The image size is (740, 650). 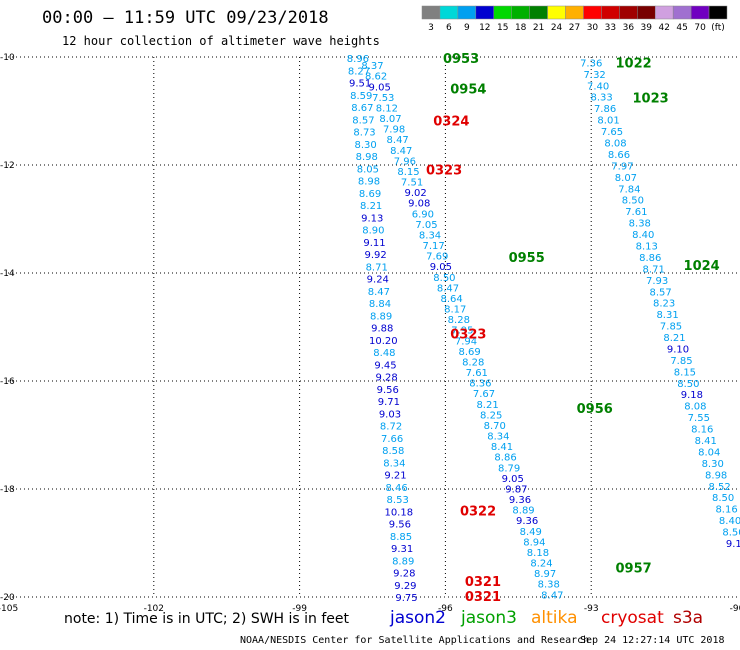 I want to click on wave-height-point: 8.04, so click(x=709, y=452).